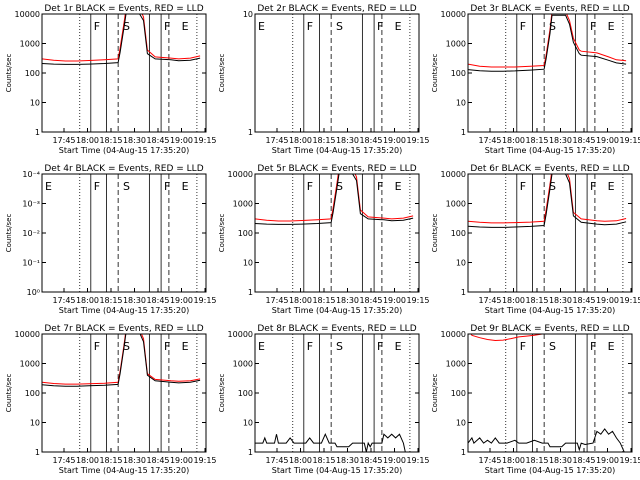 This screenshot has width=640, height=480. What do you see at coordinates (549, 329) in the screenshot?
I see `panel-title: Det 9r BLACK = Events, RED = LLD` at bounding box center [549, 329].